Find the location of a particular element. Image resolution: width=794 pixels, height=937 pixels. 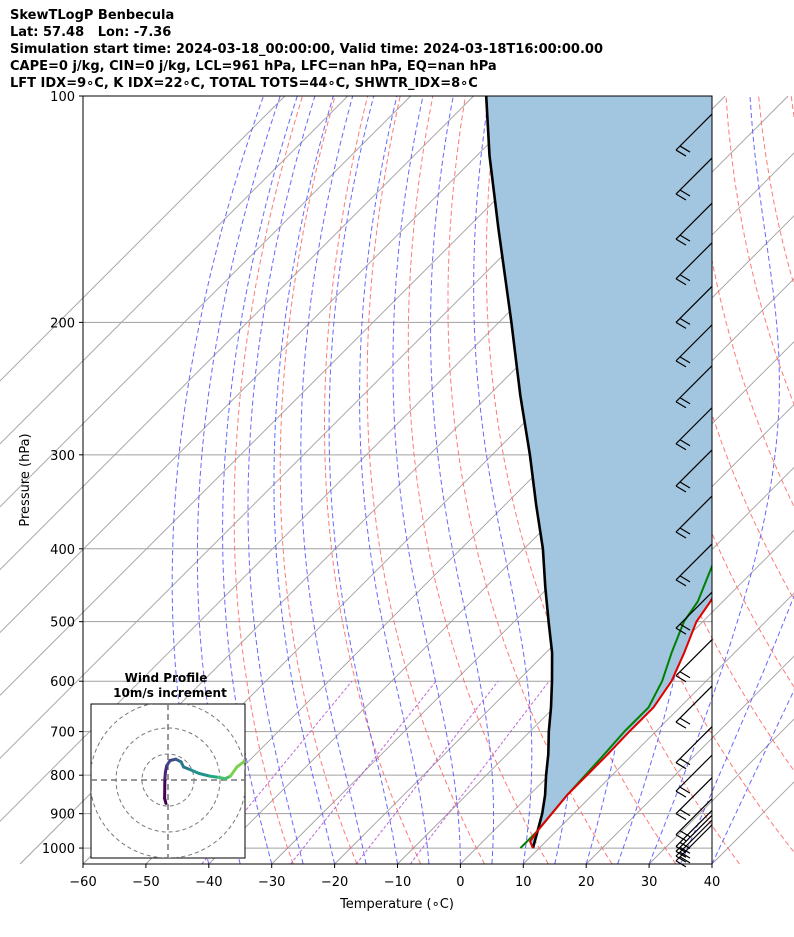

x-tick-label: 20 is located at coordinates (586, 882).